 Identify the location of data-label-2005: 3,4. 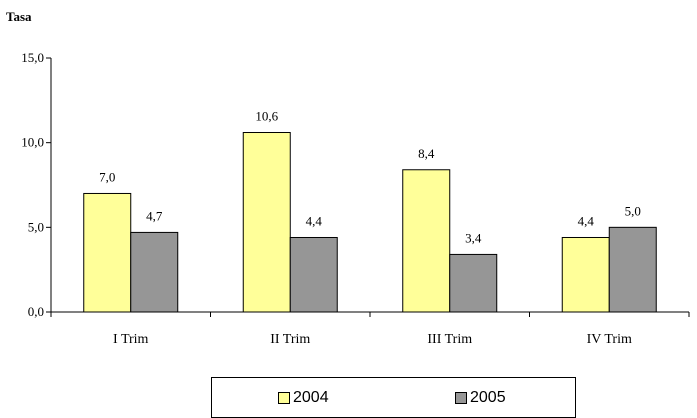
(473, 237).